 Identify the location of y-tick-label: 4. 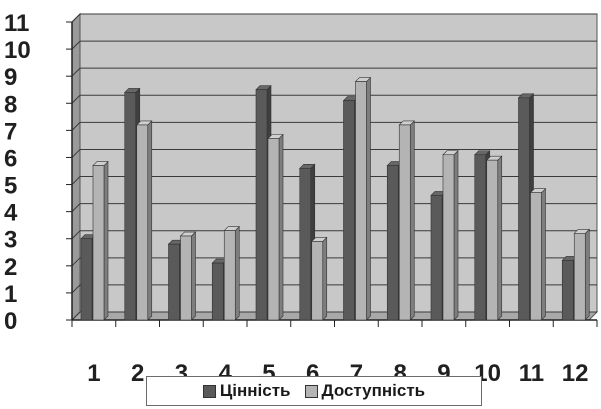
(11, 213).